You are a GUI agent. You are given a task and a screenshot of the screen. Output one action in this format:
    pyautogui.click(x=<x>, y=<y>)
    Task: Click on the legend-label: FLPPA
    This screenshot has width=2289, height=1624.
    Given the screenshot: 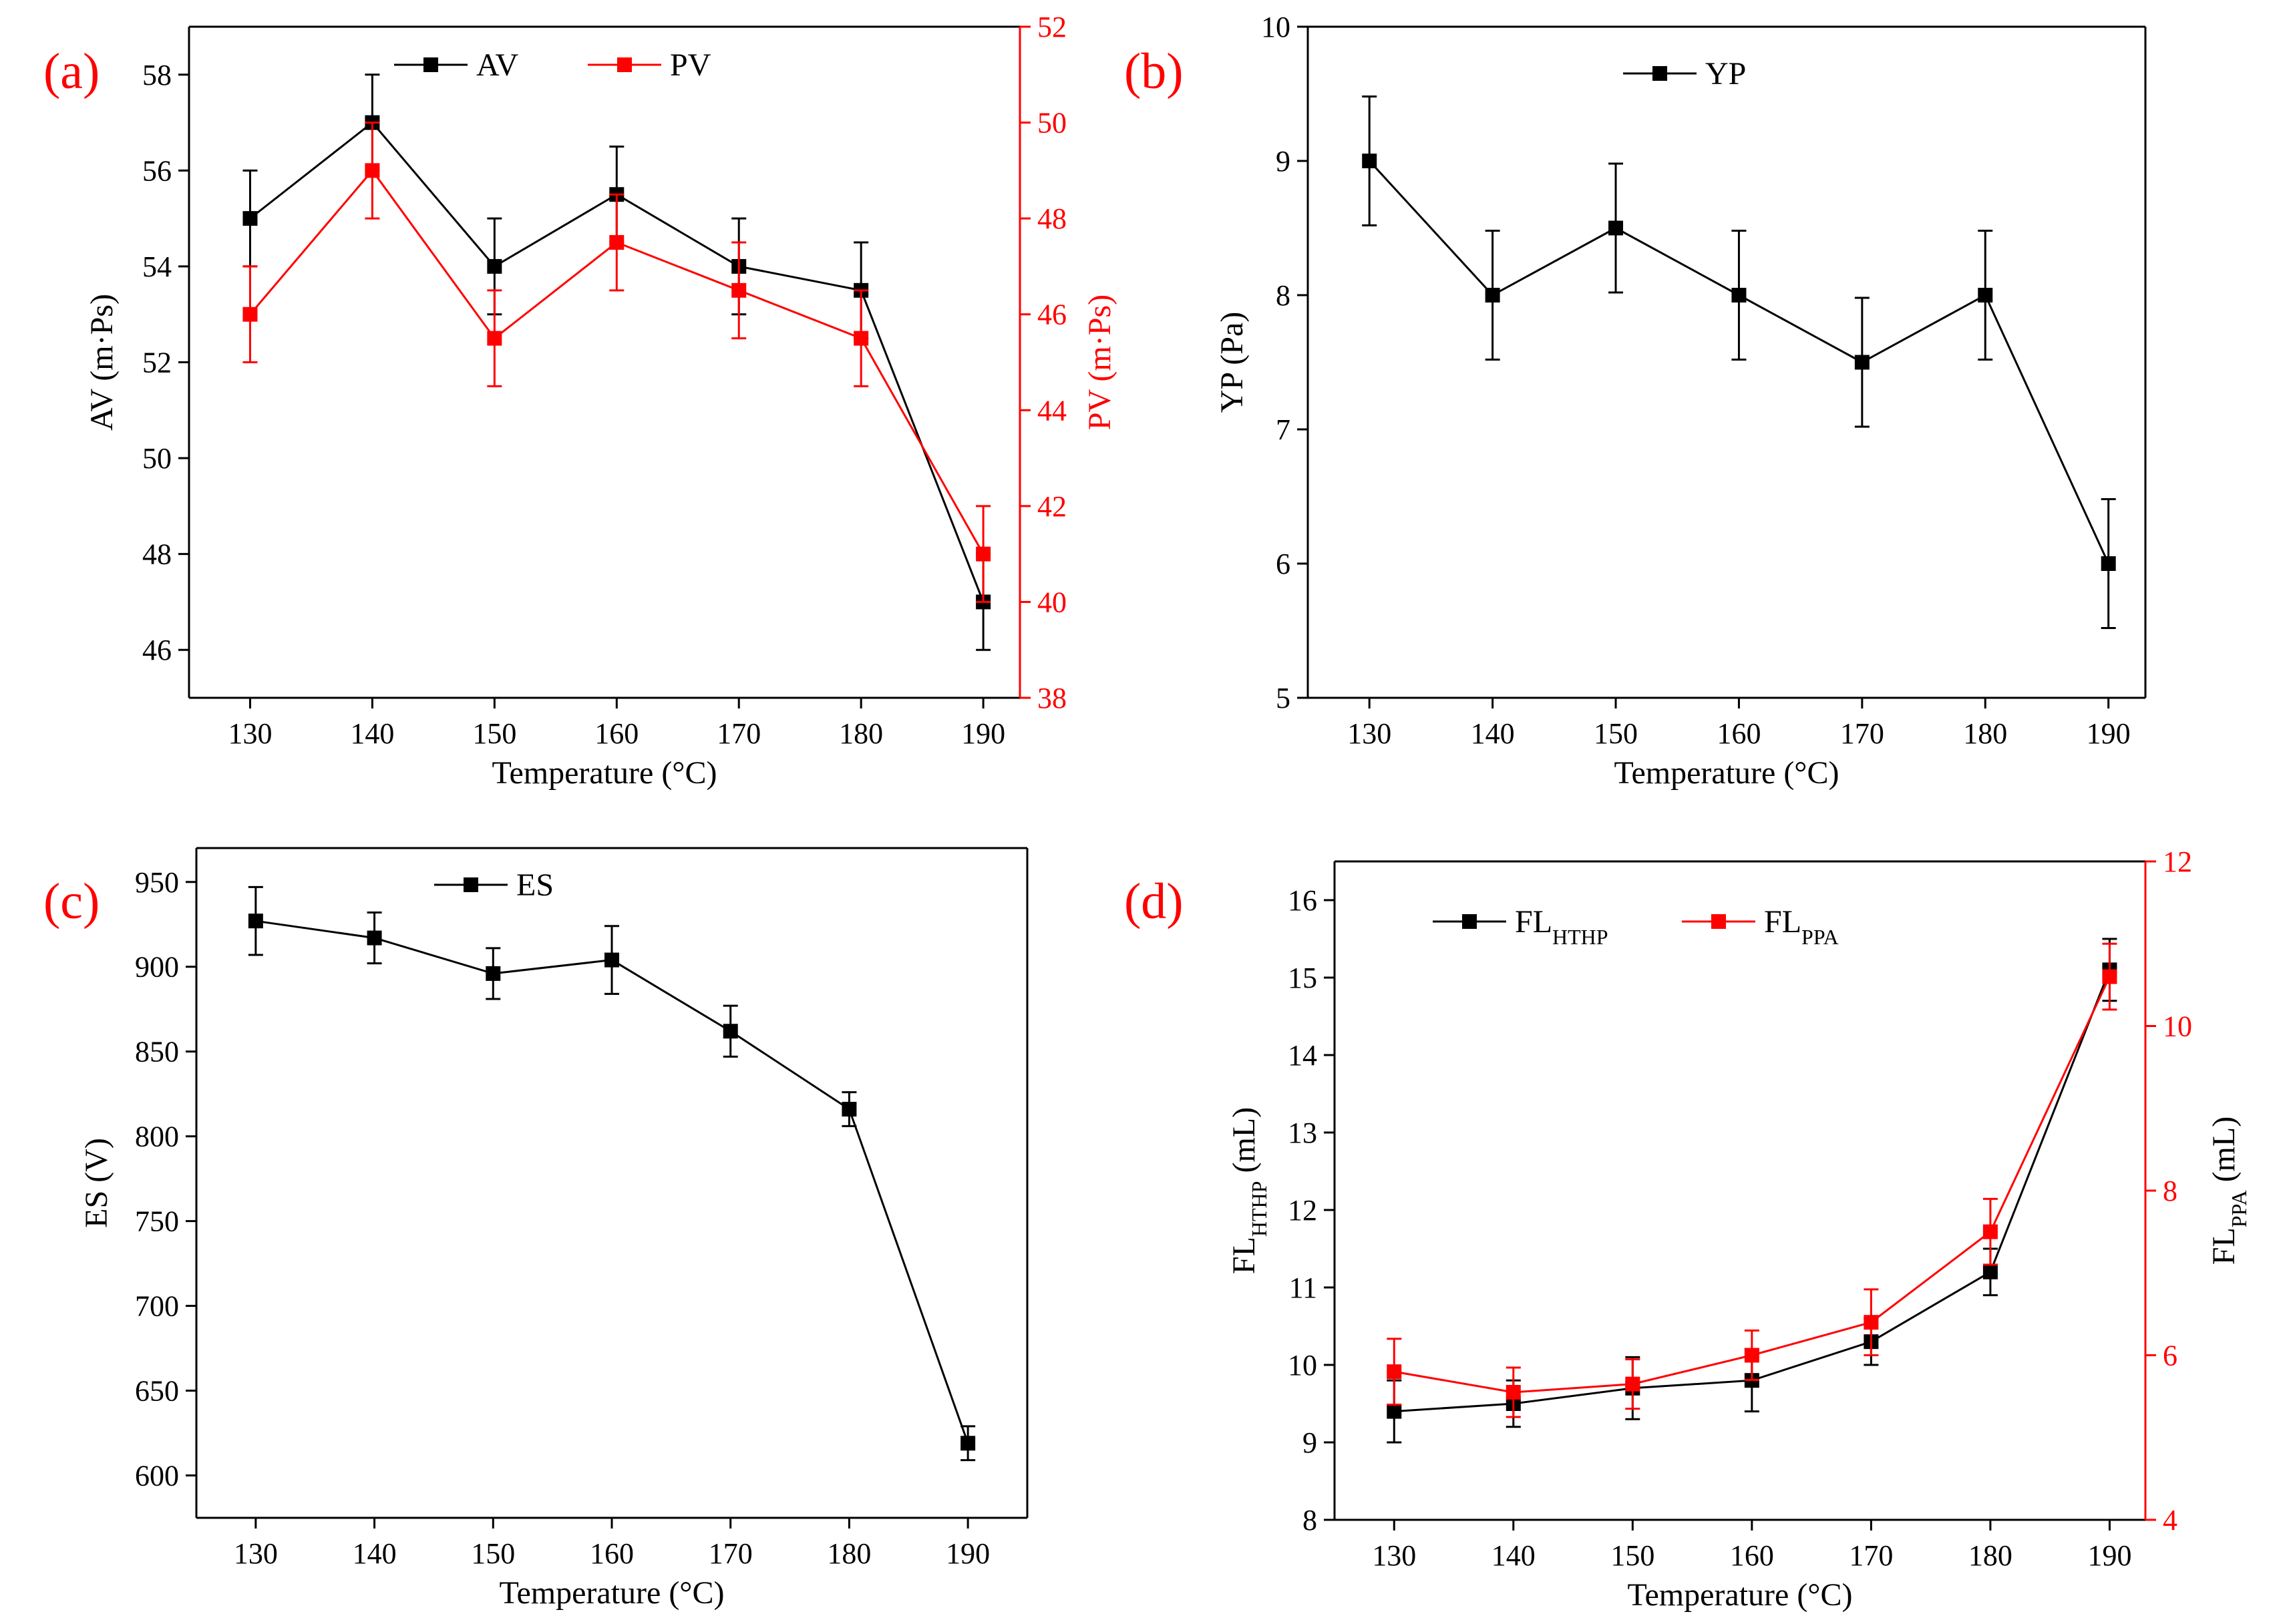 What is the action you would take?
    pyautogui.click(x=1801, y=926)
    